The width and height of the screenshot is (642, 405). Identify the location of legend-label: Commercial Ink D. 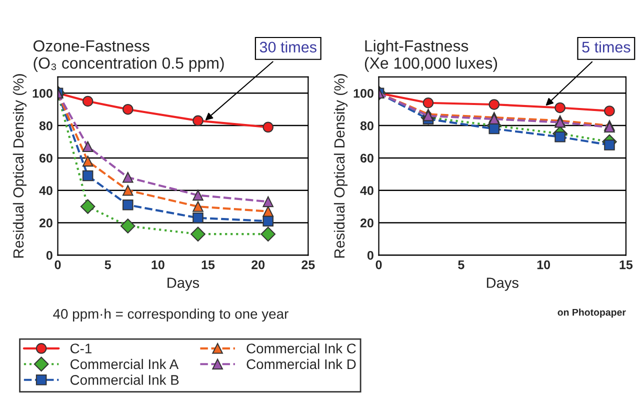
(301, 364).